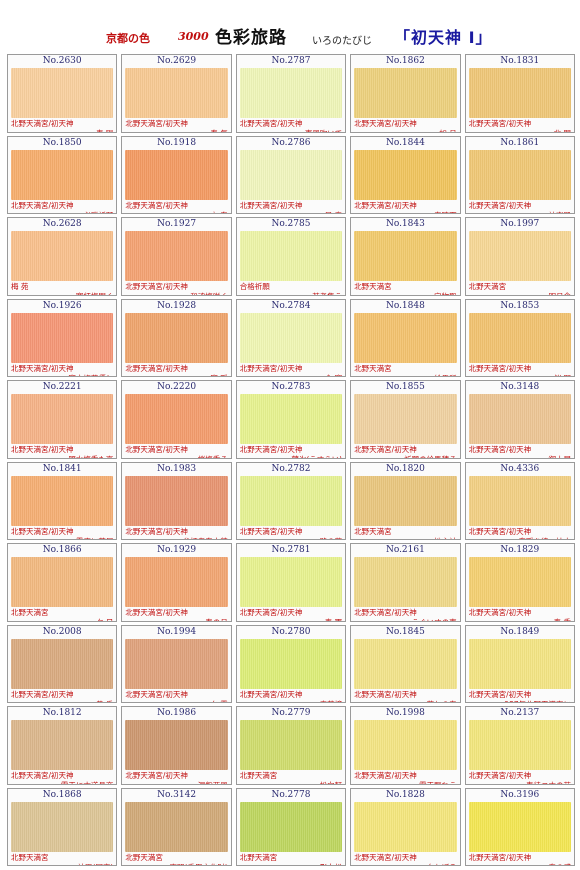 The width and height of the screenshot is (580, 870). I want to click on swatch-card: No.2220 北野天満宮/初天神蝋梅香る, so click(176, 419).